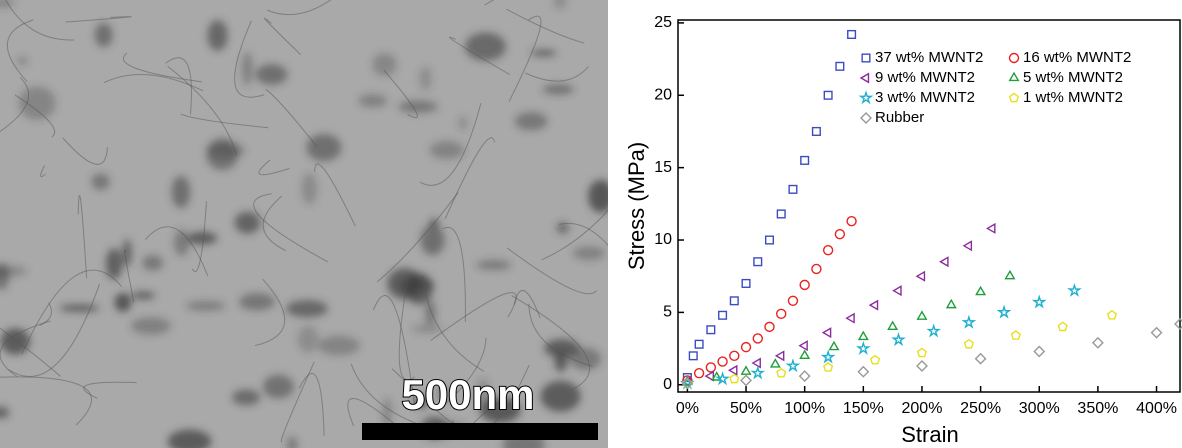 This screenshot has width=1182, height=448. I want to click on x-tick-label: 0%, so click(687, 408).